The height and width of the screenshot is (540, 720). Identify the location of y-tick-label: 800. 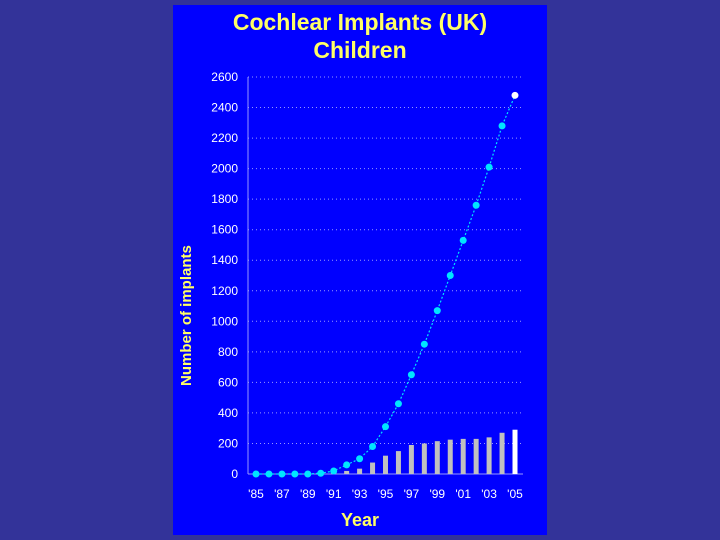
(228, 352).